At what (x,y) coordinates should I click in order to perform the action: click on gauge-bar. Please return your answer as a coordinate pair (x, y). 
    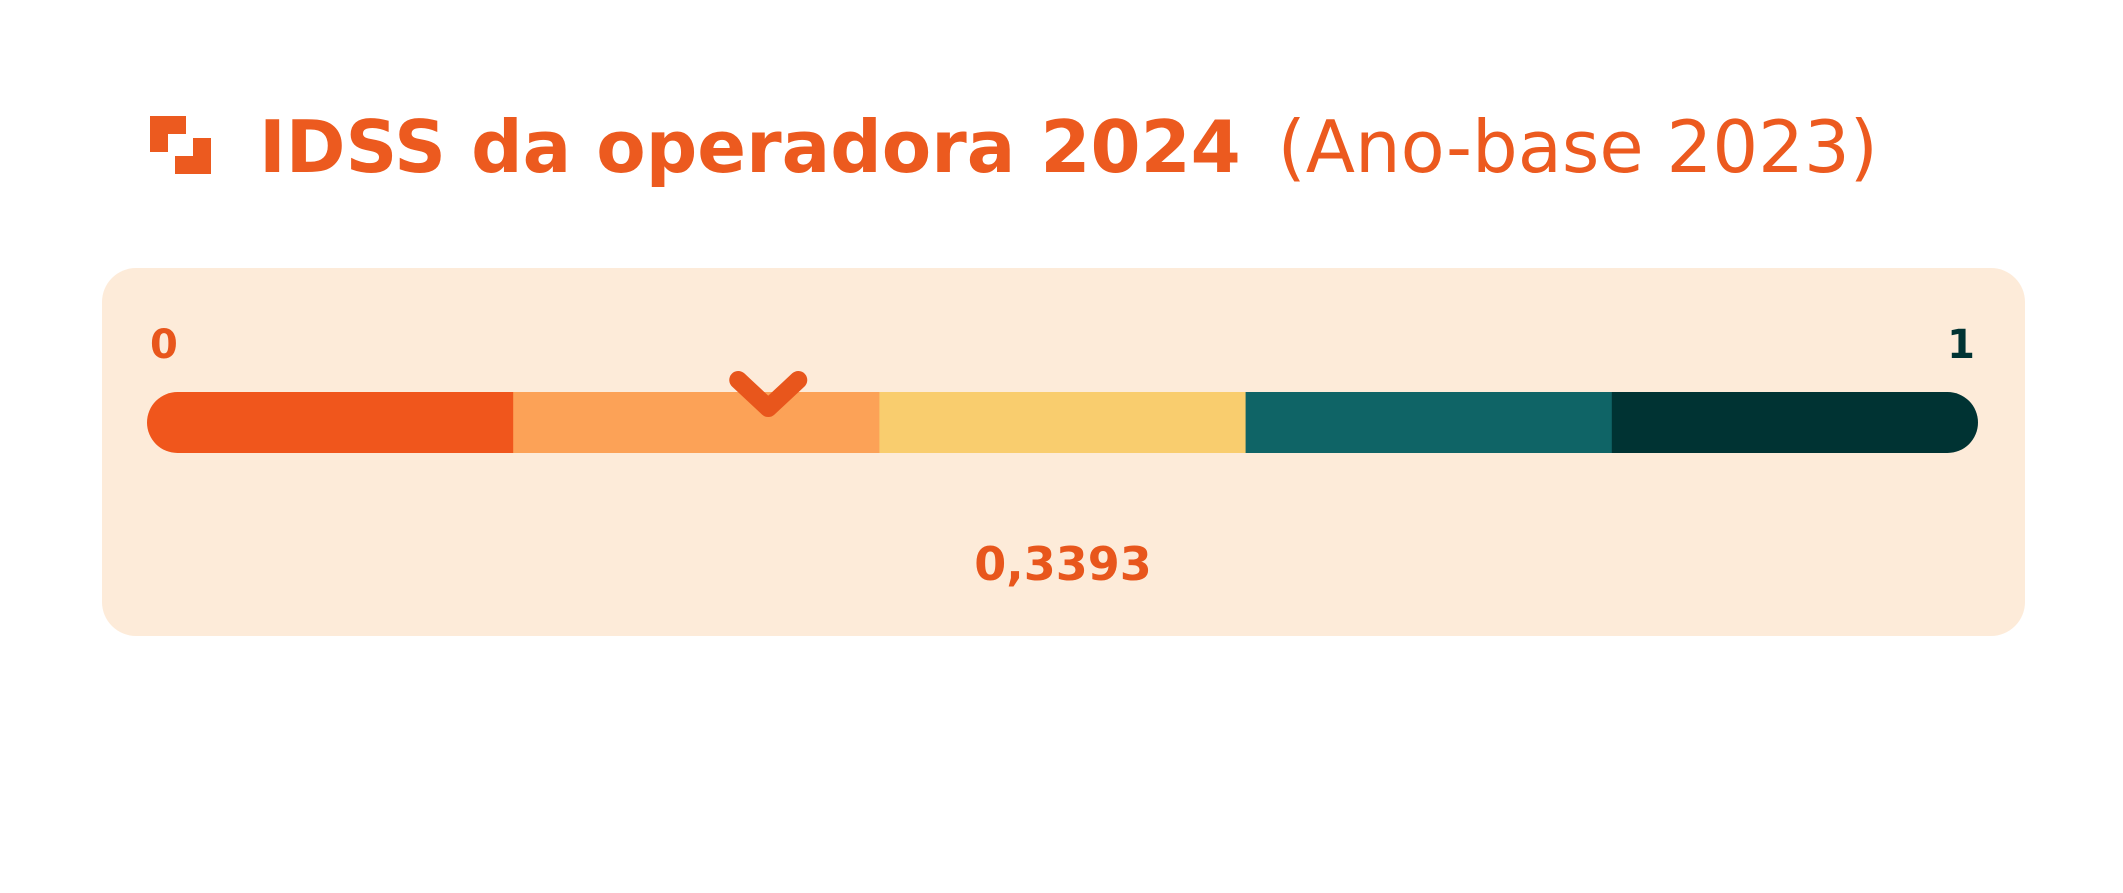
    Looking at the image, I should click on (1062, 422).